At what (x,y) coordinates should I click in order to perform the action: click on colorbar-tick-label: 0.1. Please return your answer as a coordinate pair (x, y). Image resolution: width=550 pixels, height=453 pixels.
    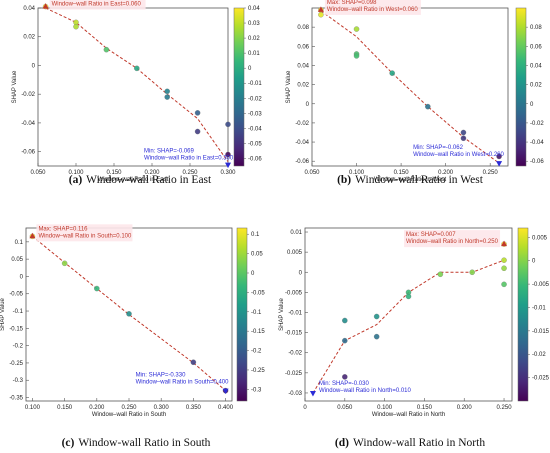
    Looking at the image, I should click on (255, 235).